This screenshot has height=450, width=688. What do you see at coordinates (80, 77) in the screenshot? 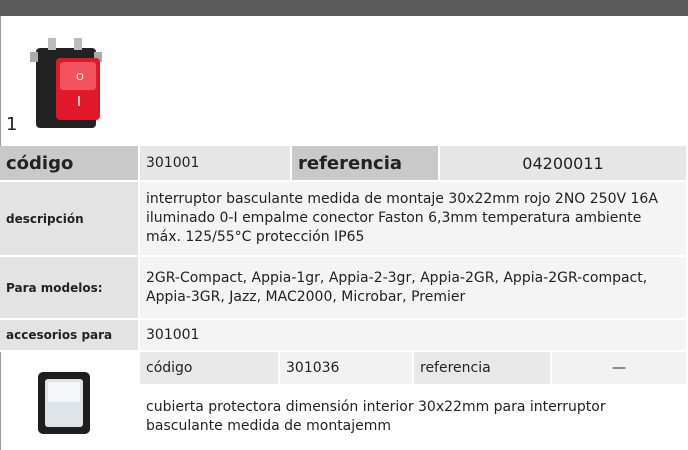
I see `svg-text: O` at bounding box center [80, 77].